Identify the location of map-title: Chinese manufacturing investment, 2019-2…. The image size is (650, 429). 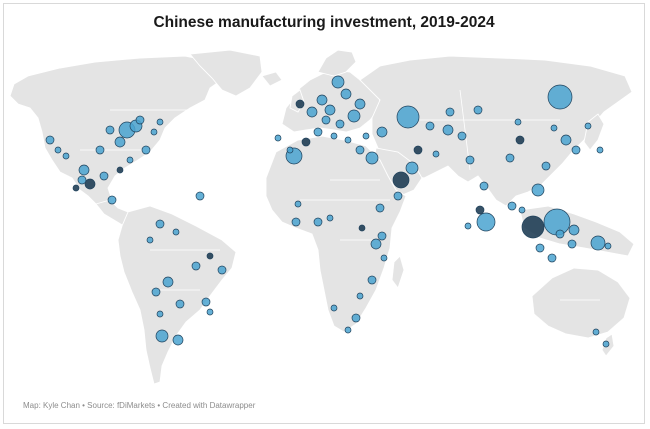
(324, 22).